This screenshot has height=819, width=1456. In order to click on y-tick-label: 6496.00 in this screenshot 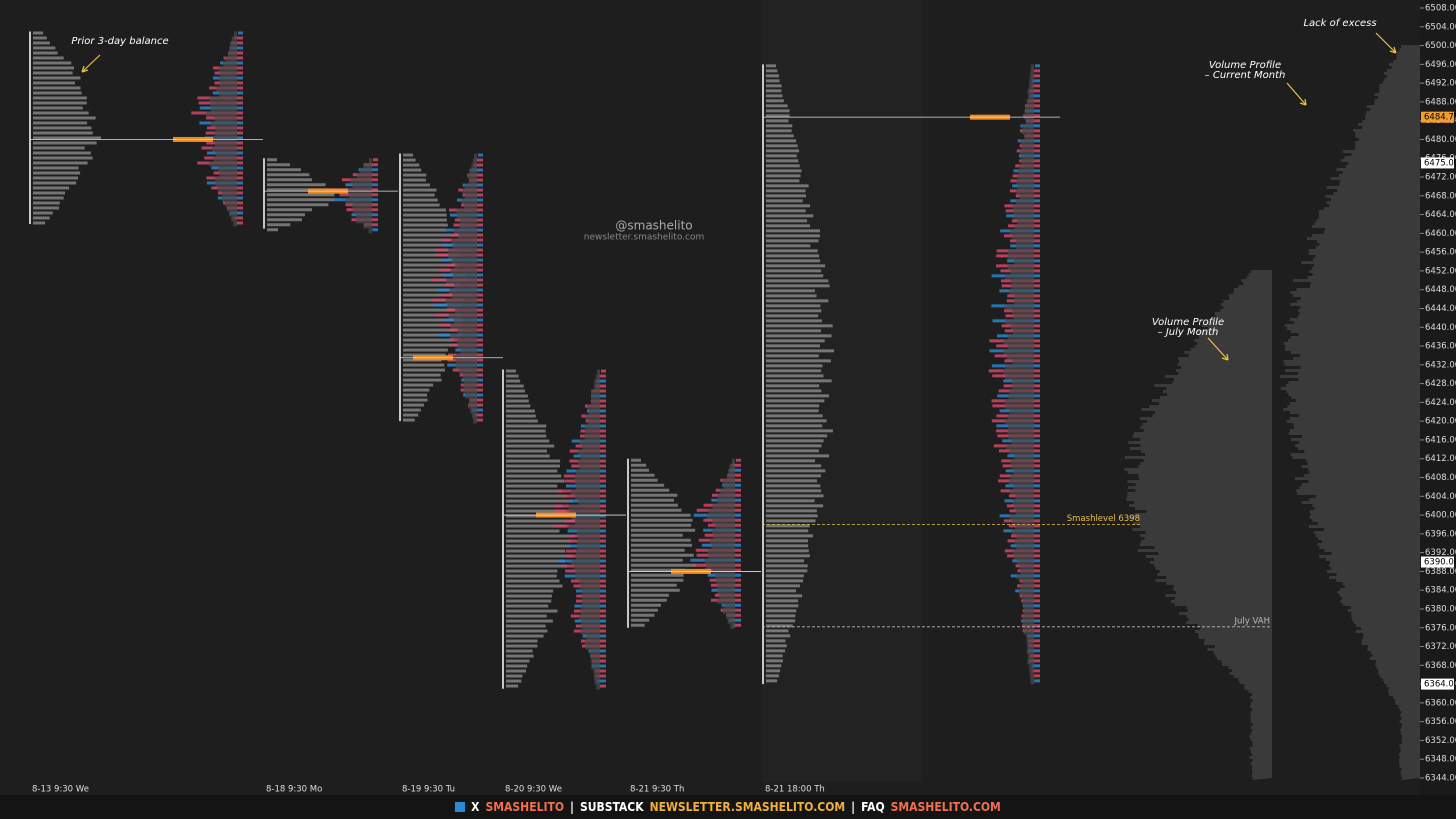, I will do `click(1440, 65)`.